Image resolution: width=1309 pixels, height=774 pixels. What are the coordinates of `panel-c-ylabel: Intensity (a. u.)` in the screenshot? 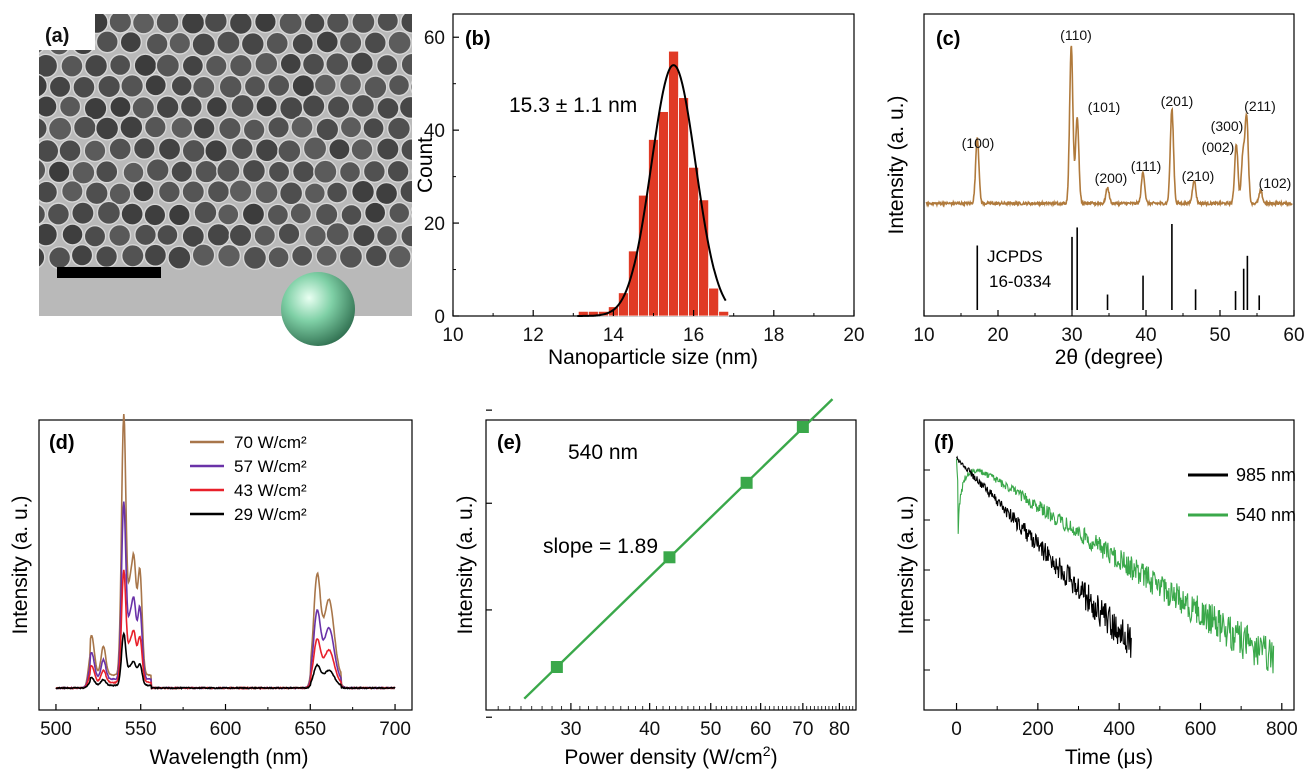 It's located at (896, 165).